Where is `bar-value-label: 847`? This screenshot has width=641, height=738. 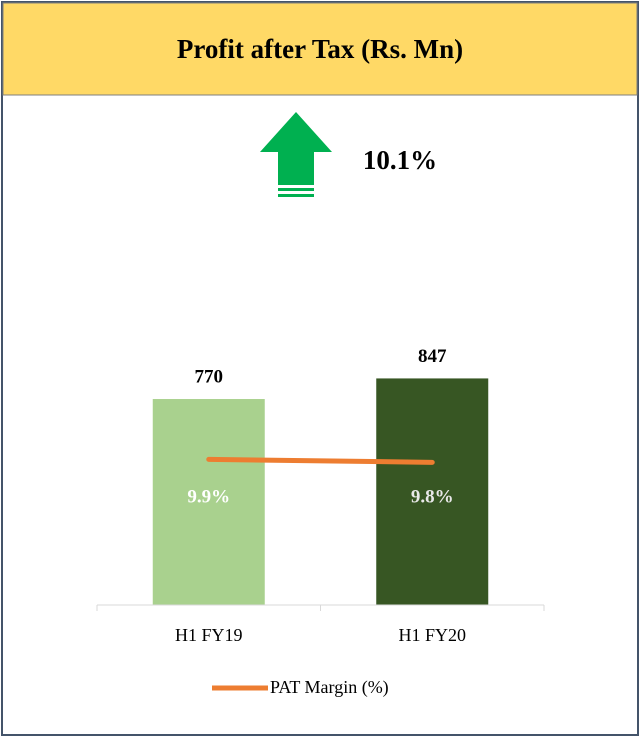
bar-value-label: 847 is located at coordinates (432, 356).